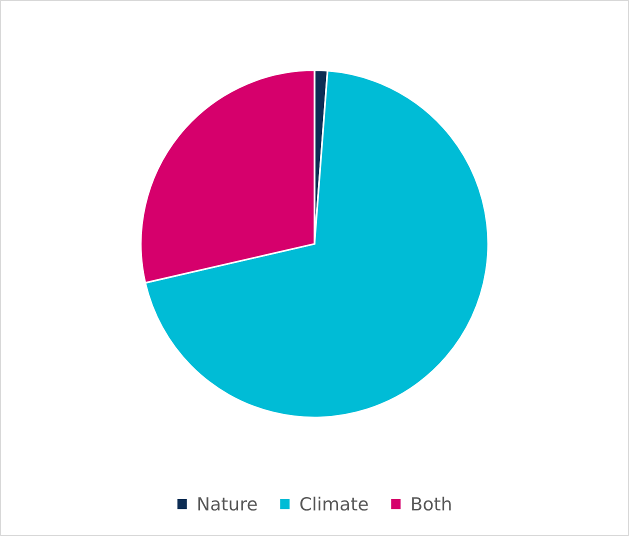 The width and height of the screenshot is (629, 536). What do you see at coordinates (334, 503) in the screenshot?
I see `legend-label: Climate` at bounding box center [334, 503].